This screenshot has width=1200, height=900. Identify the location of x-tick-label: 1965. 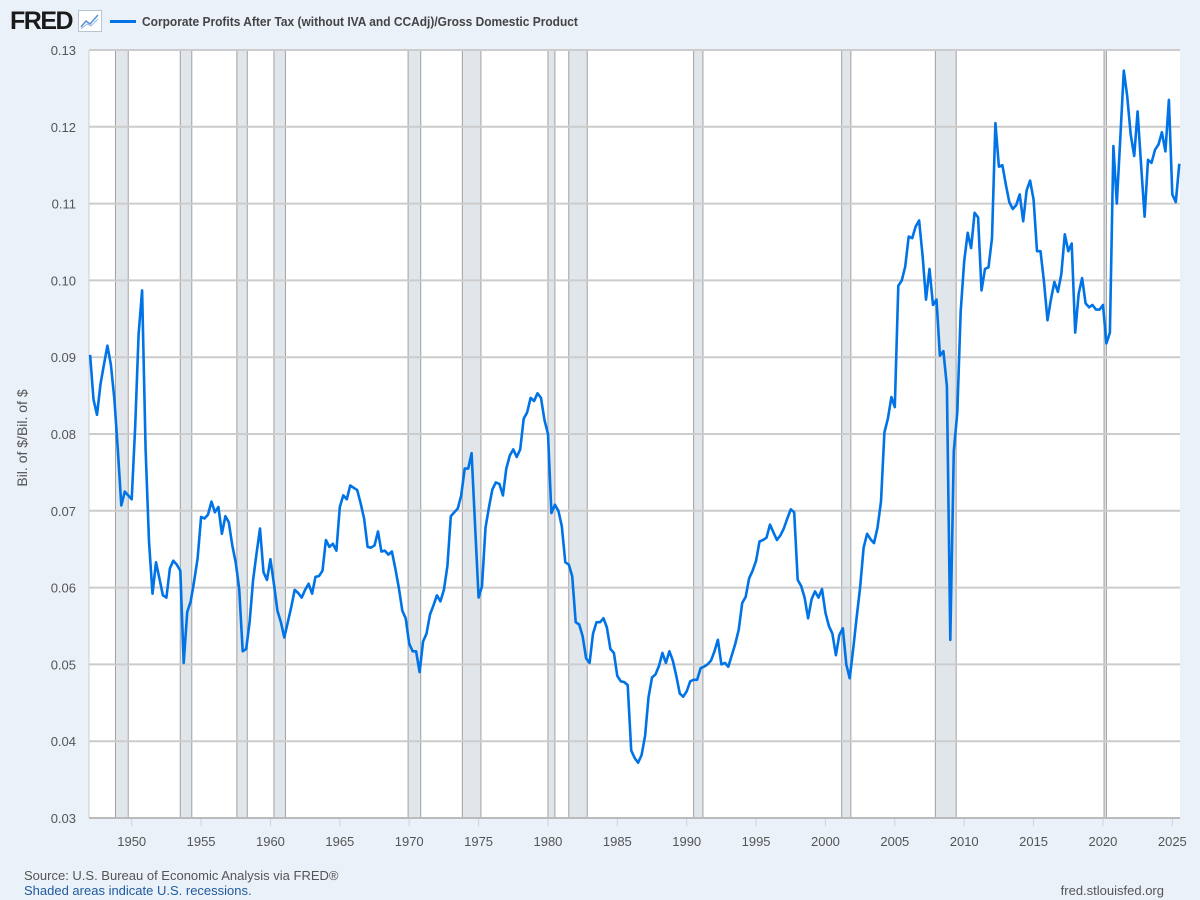
(339, 841).